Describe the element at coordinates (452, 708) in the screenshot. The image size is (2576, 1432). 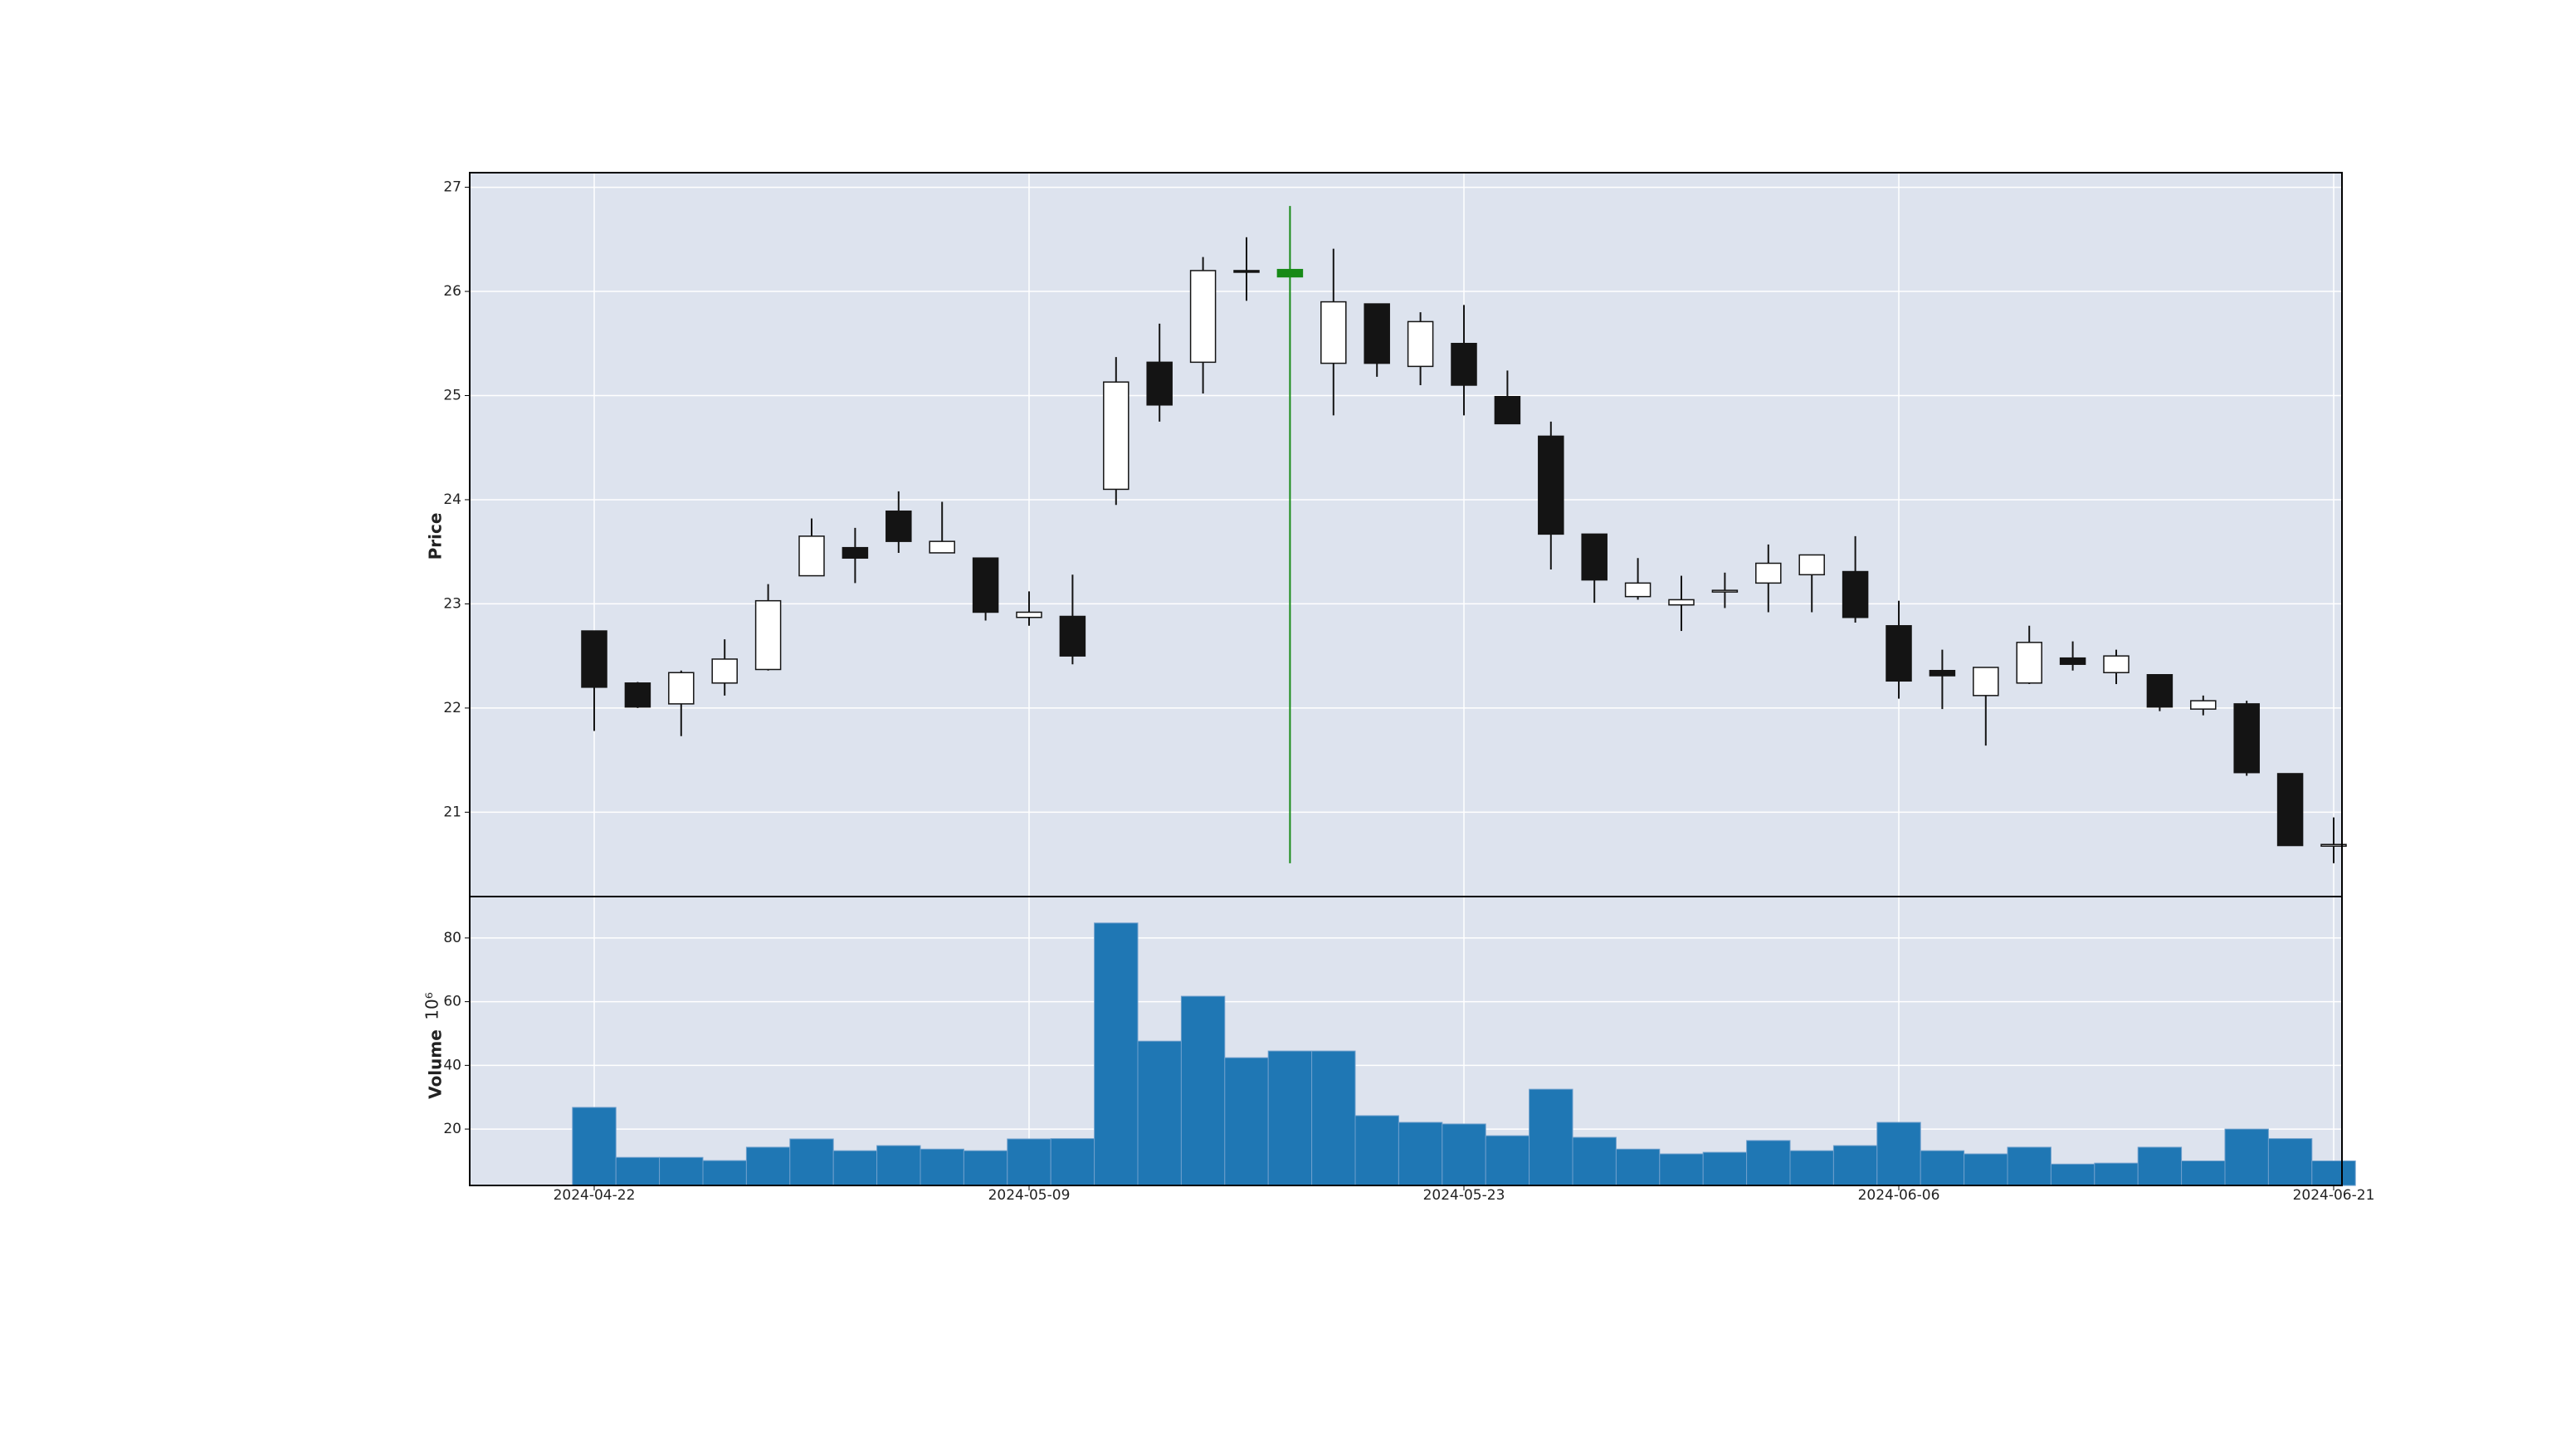
I see `y-tick-label: 22` at that location.